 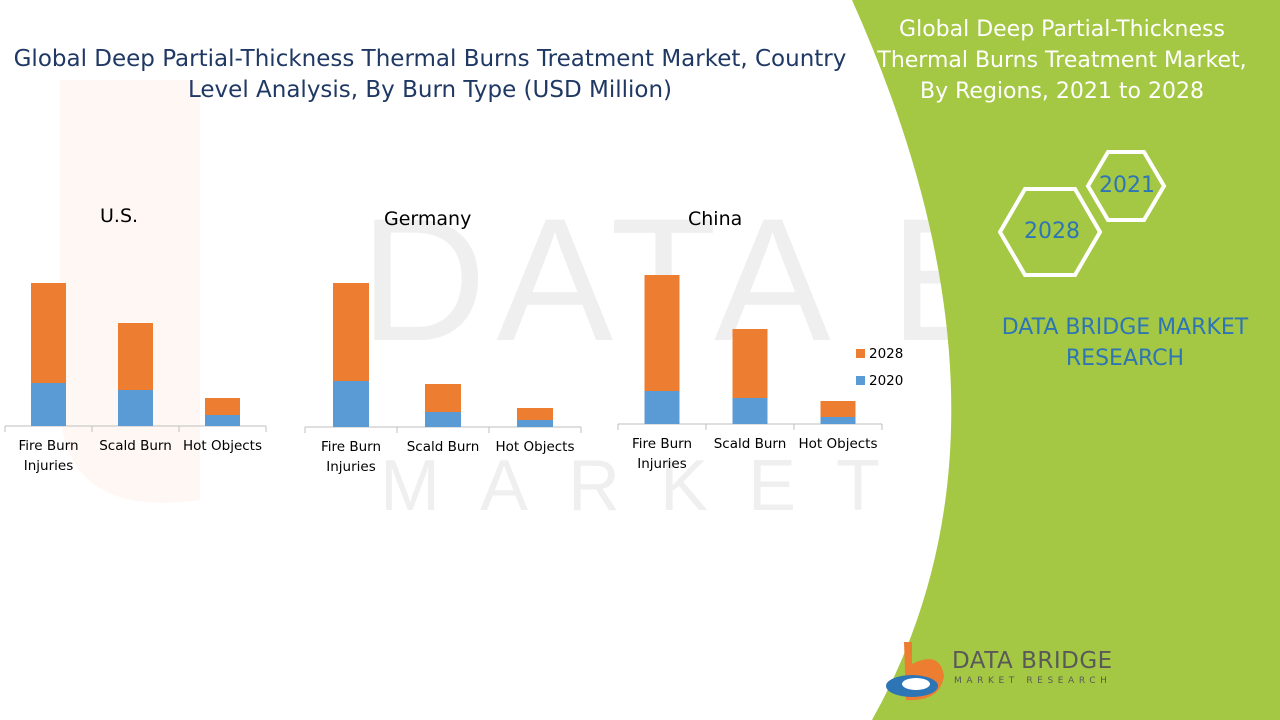 I want to click on bar-u-s-hot-objects-2020, so click(x=222, y=420).